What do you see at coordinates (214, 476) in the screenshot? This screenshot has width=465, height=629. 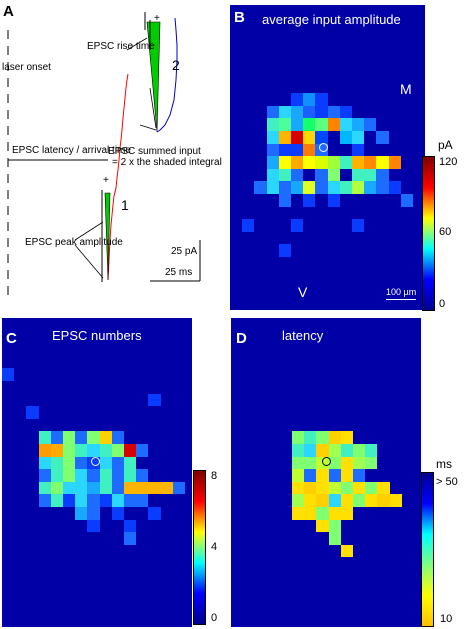 I see `epsc-count-tick-max: 8` at bounding box center [214, 476].